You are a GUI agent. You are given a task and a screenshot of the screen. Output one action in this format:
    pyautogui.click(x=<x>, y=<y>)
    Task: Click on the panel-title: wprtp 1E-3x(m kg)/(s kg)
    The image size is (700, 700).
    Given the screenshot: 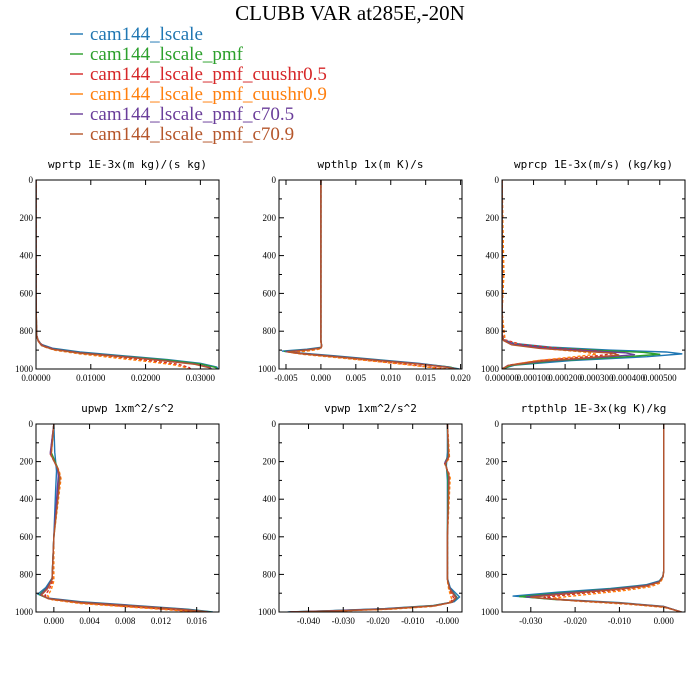 What is the action you would take?
    pyautogui.click(x=127, y=164)
    